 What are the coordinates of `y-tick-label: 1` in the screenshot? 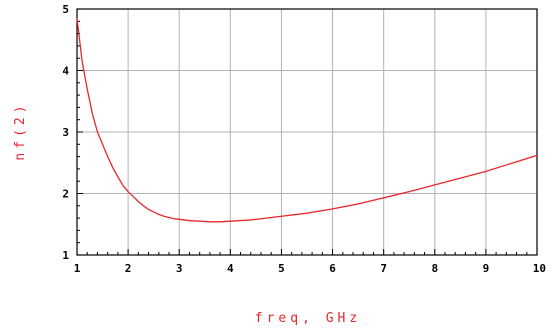 It's located at (65, 255).